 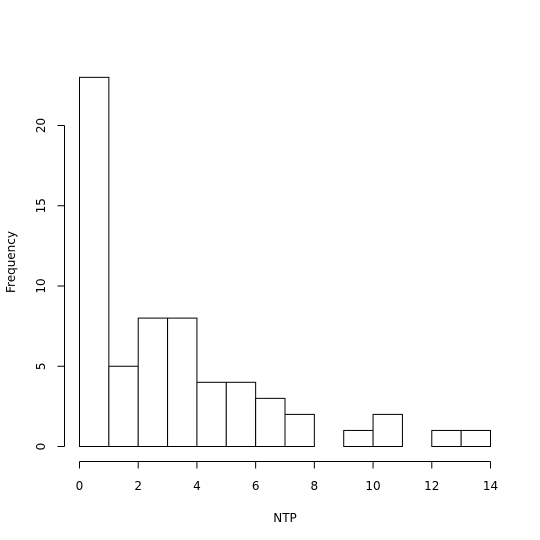 What do you see at coordinates (49, 284) in the screenshot?
I see `y-axis: 0 5 10 15 20` at bounding box center [49, 284].